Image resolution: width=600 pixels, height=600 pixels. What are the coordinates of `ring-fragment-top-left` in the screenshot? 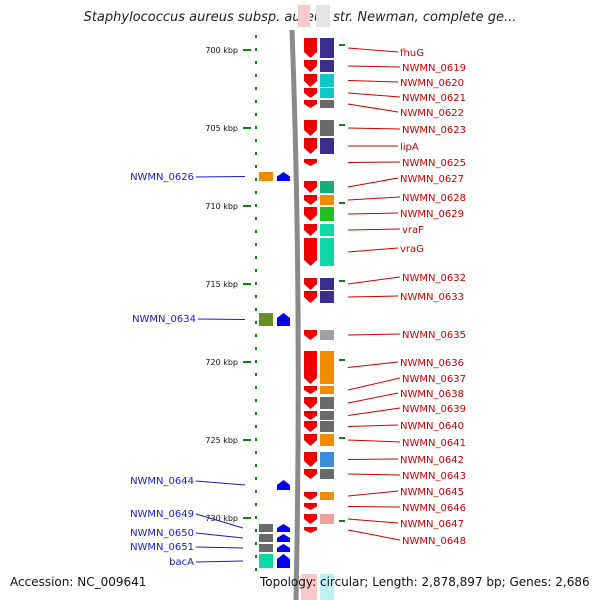 It's located at (304, 16).